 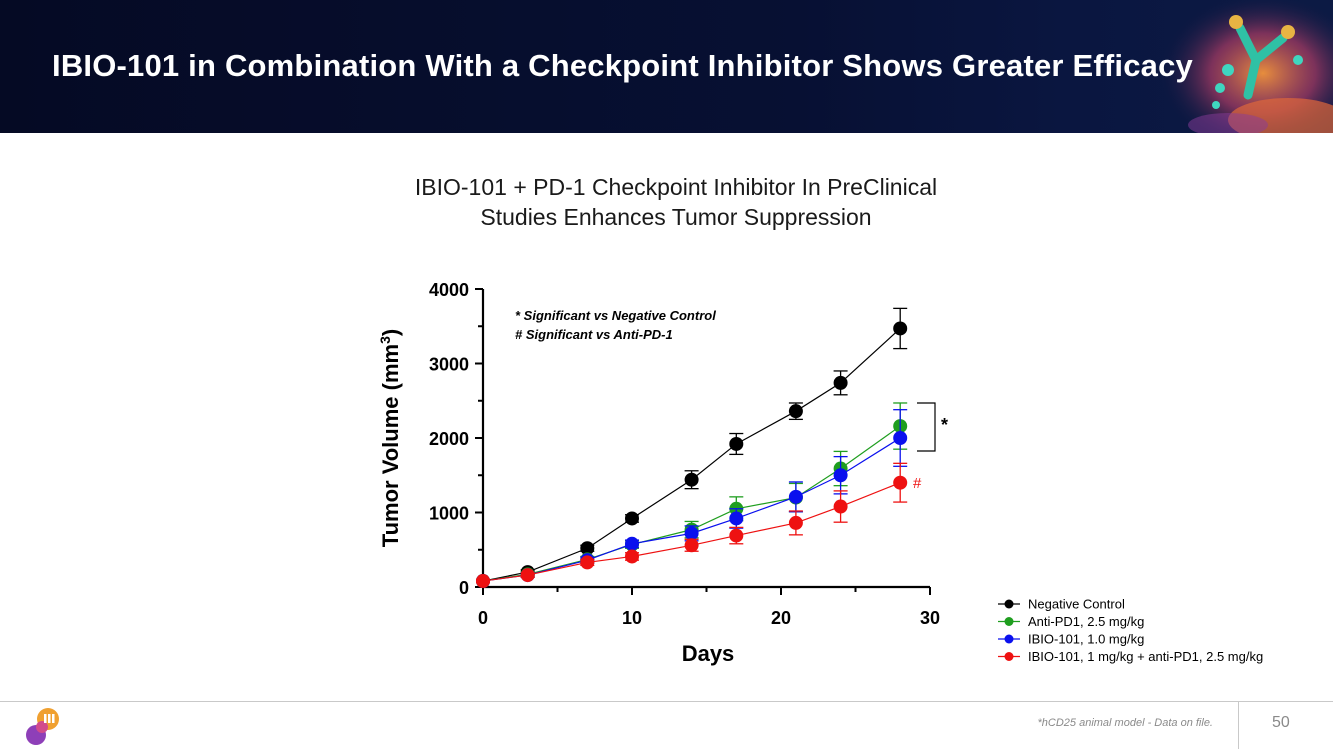 What do you see at coordinates (1086, 639) in the screenshot?
I see `legend-label: IBIO-101, 1.0 mg/kg` at bounding box center [1086, 639].